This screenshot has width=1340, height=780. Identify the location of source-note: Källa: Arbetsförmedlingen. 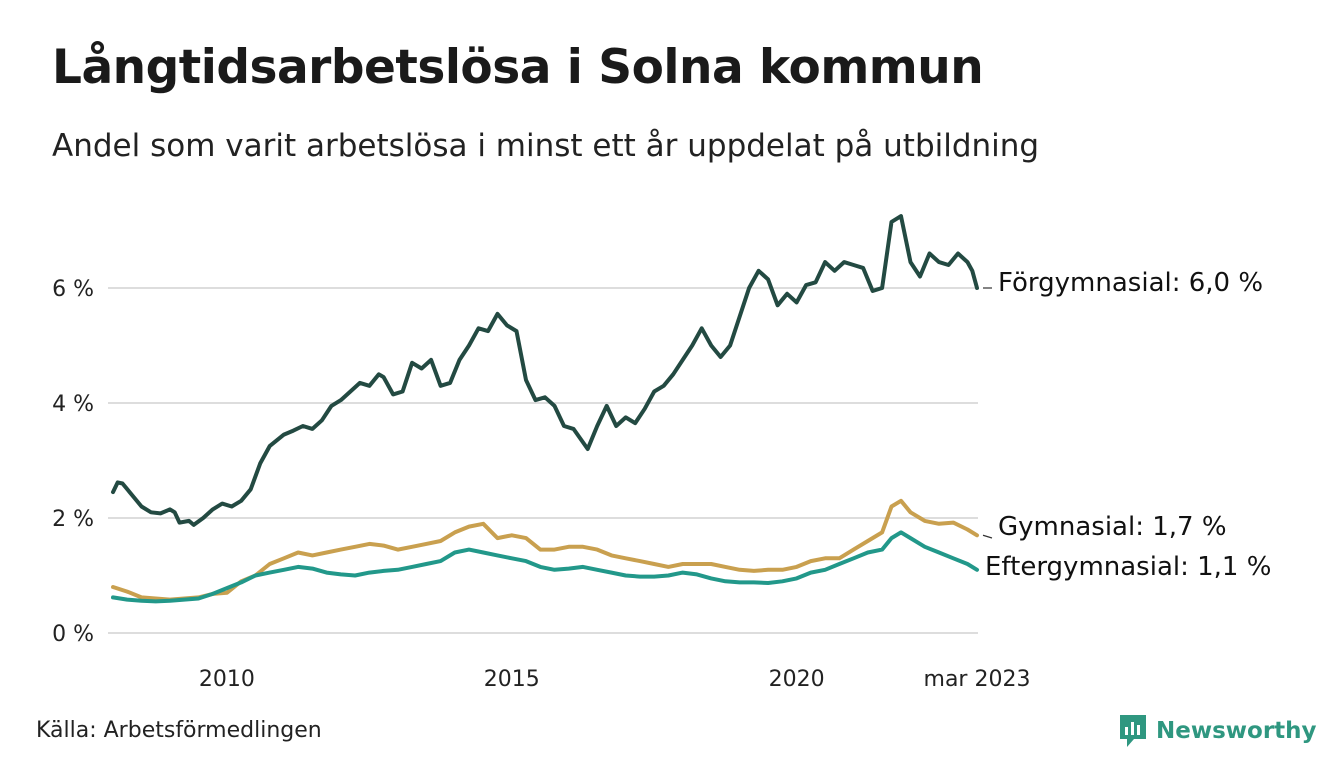
(179, 730).